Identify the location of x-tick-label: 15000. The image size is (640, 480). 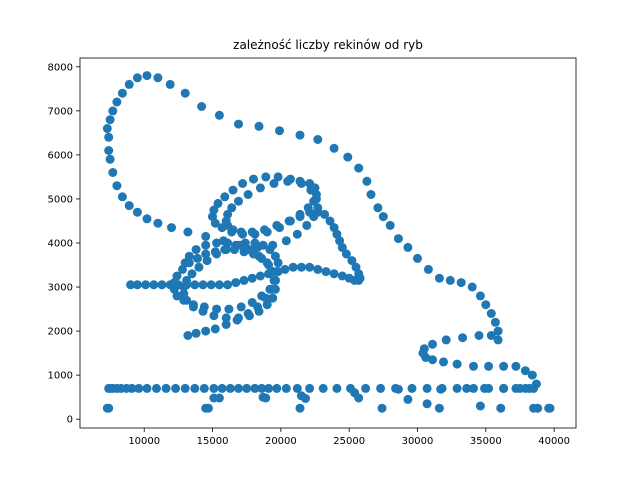
(213, 441).